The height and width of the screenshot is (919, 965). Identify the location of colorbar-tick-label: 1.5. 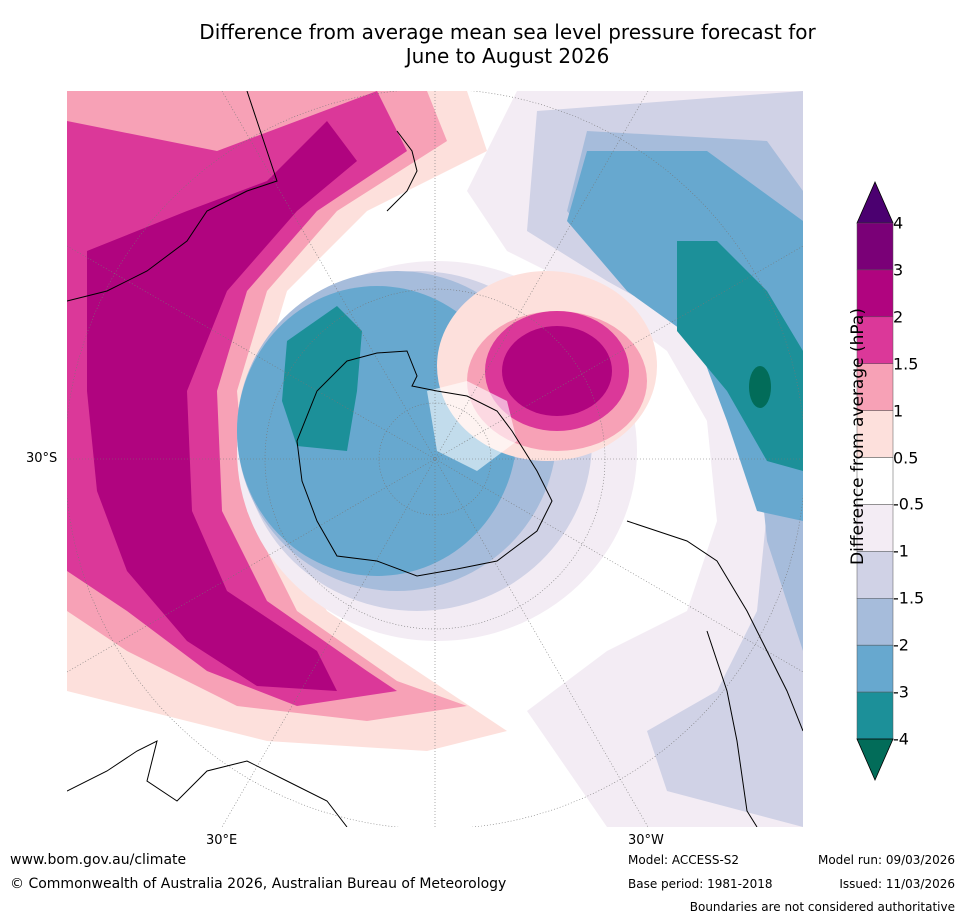
(906, 364).